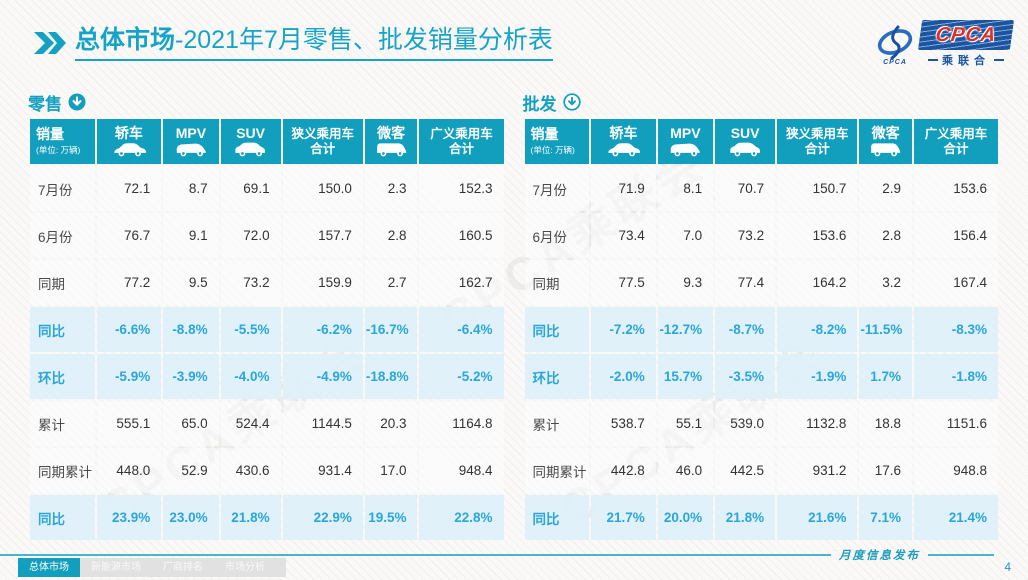  What do you see at coordinates (191, 423) in the screenshot?
I see `cell-value: 65.0` at bounding box center [191, 423].